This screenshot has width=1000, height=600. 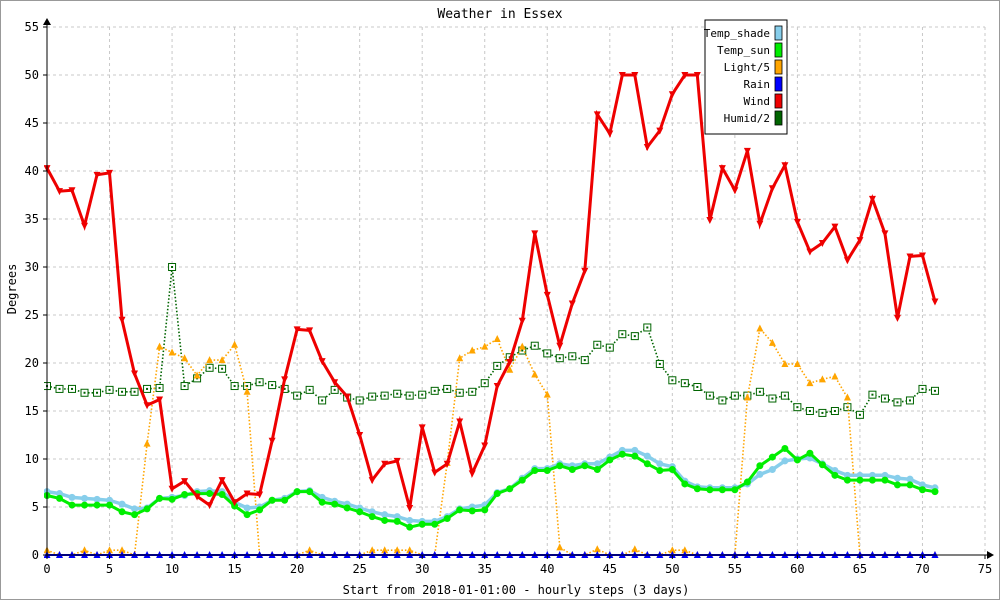 I want to click on y-tick-label: 5, so click(x=35, y=507).